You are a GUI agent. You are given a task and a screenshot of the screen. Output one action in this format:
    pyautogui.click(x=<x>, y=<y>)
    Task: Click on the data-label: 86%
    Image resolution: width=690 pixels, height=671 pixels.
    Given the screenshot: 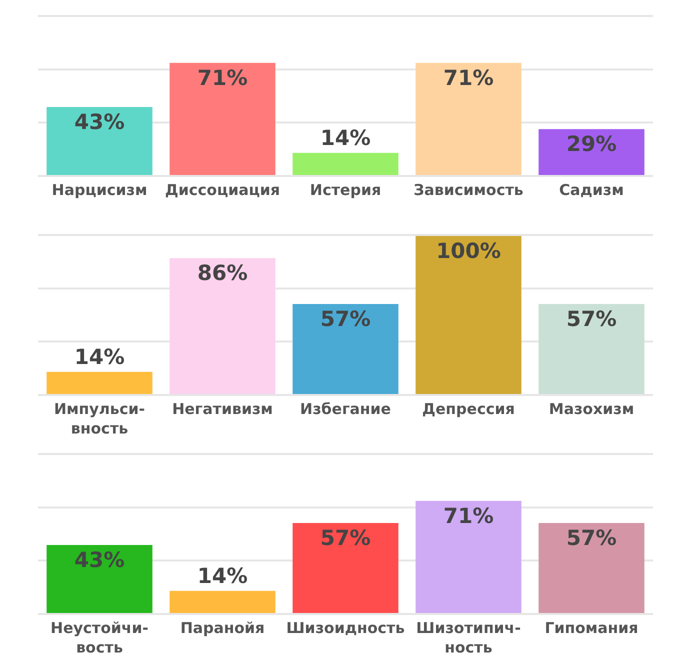 What is the action you would take?
    pyautogui.click(x=222, y=273)
    